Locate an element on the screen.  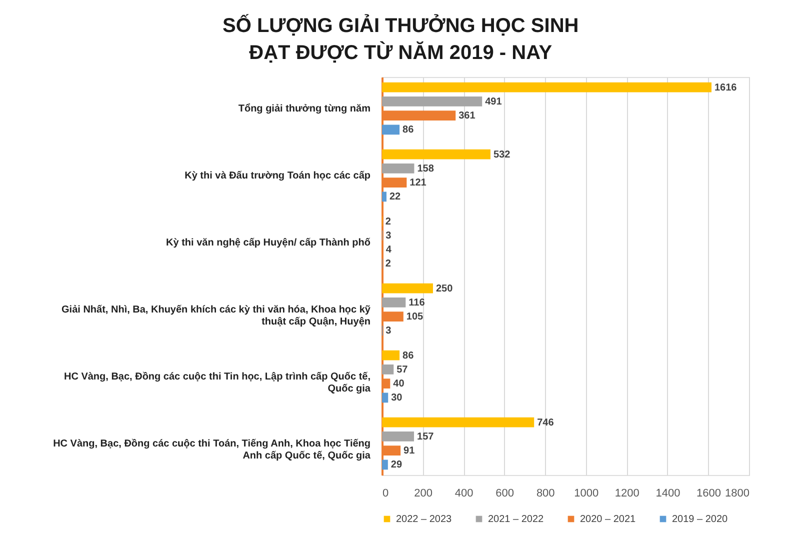
chart-title: SỐ LƯỢNG GIẢI THƯỞNG HỌC SINH ĐẠT ĐƯỢC TỪ NĂM 2019 - NAY is located at coordinates (400, 39).